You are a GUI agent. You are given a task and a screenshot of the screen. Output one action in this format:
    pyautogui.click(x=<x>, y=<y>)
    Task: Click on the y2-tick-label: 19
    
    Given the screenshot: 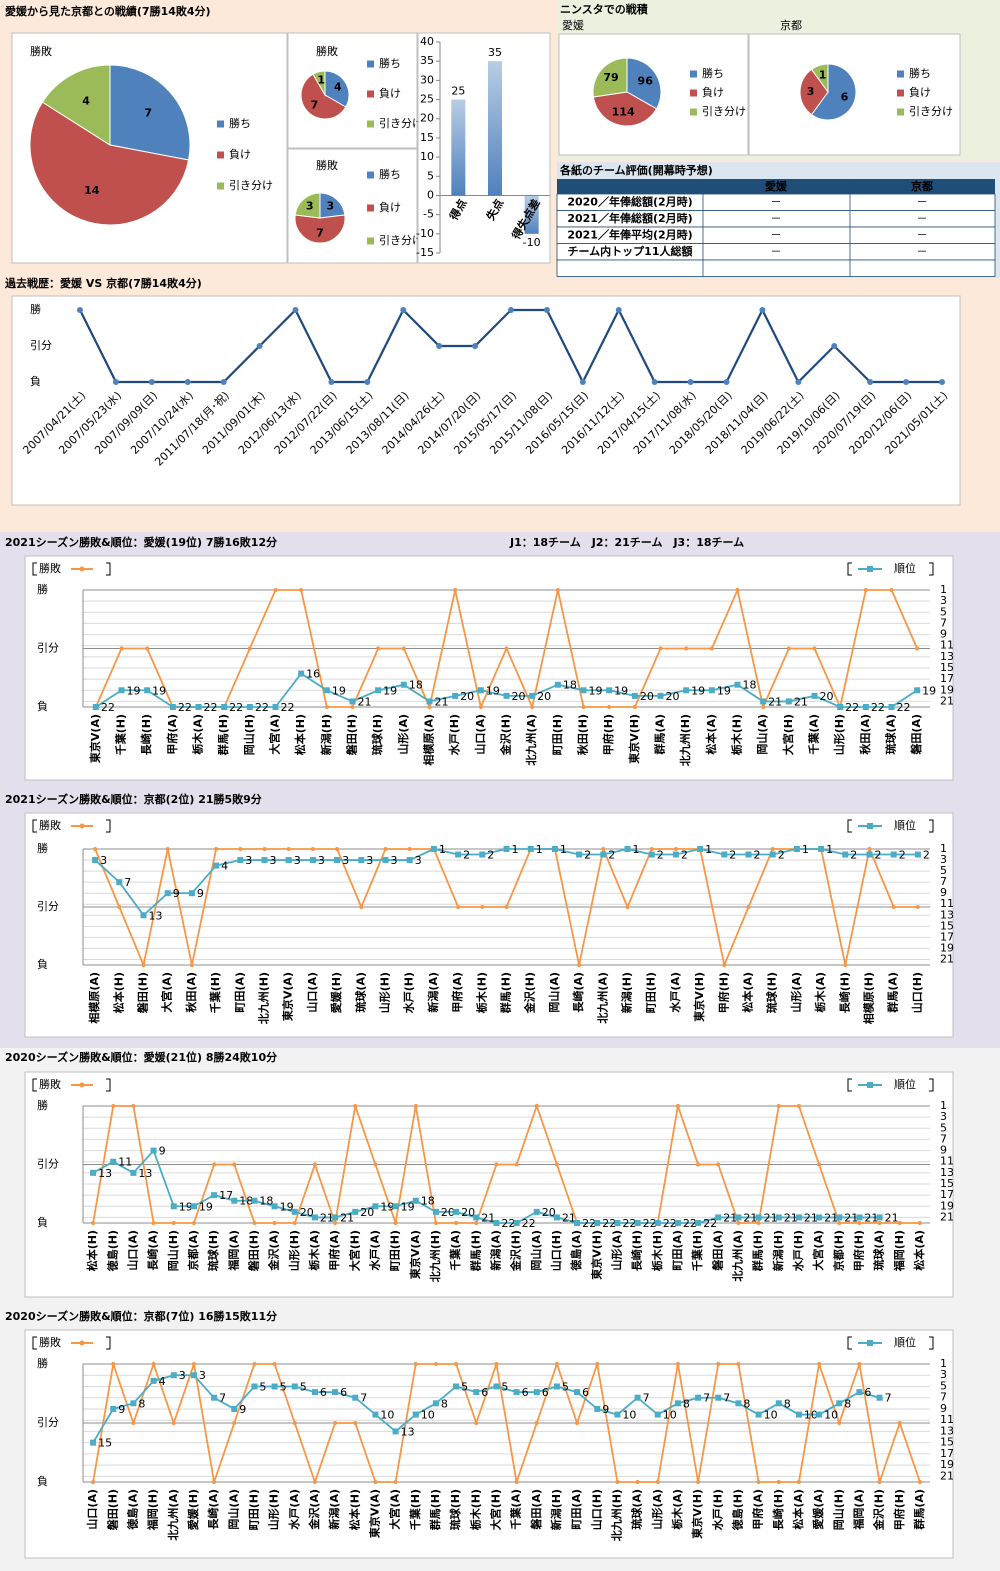 What is the action you would take?
    pyautogui.click(x=947, y=1205)
    